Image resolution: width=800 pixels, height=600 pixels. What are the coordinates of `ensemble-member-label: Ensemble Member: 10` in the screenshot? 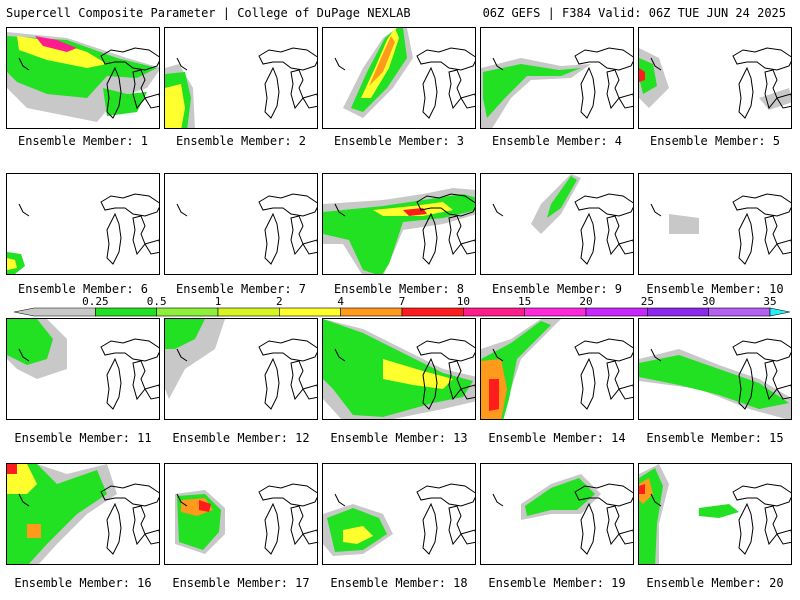 It's located at (715, 289).